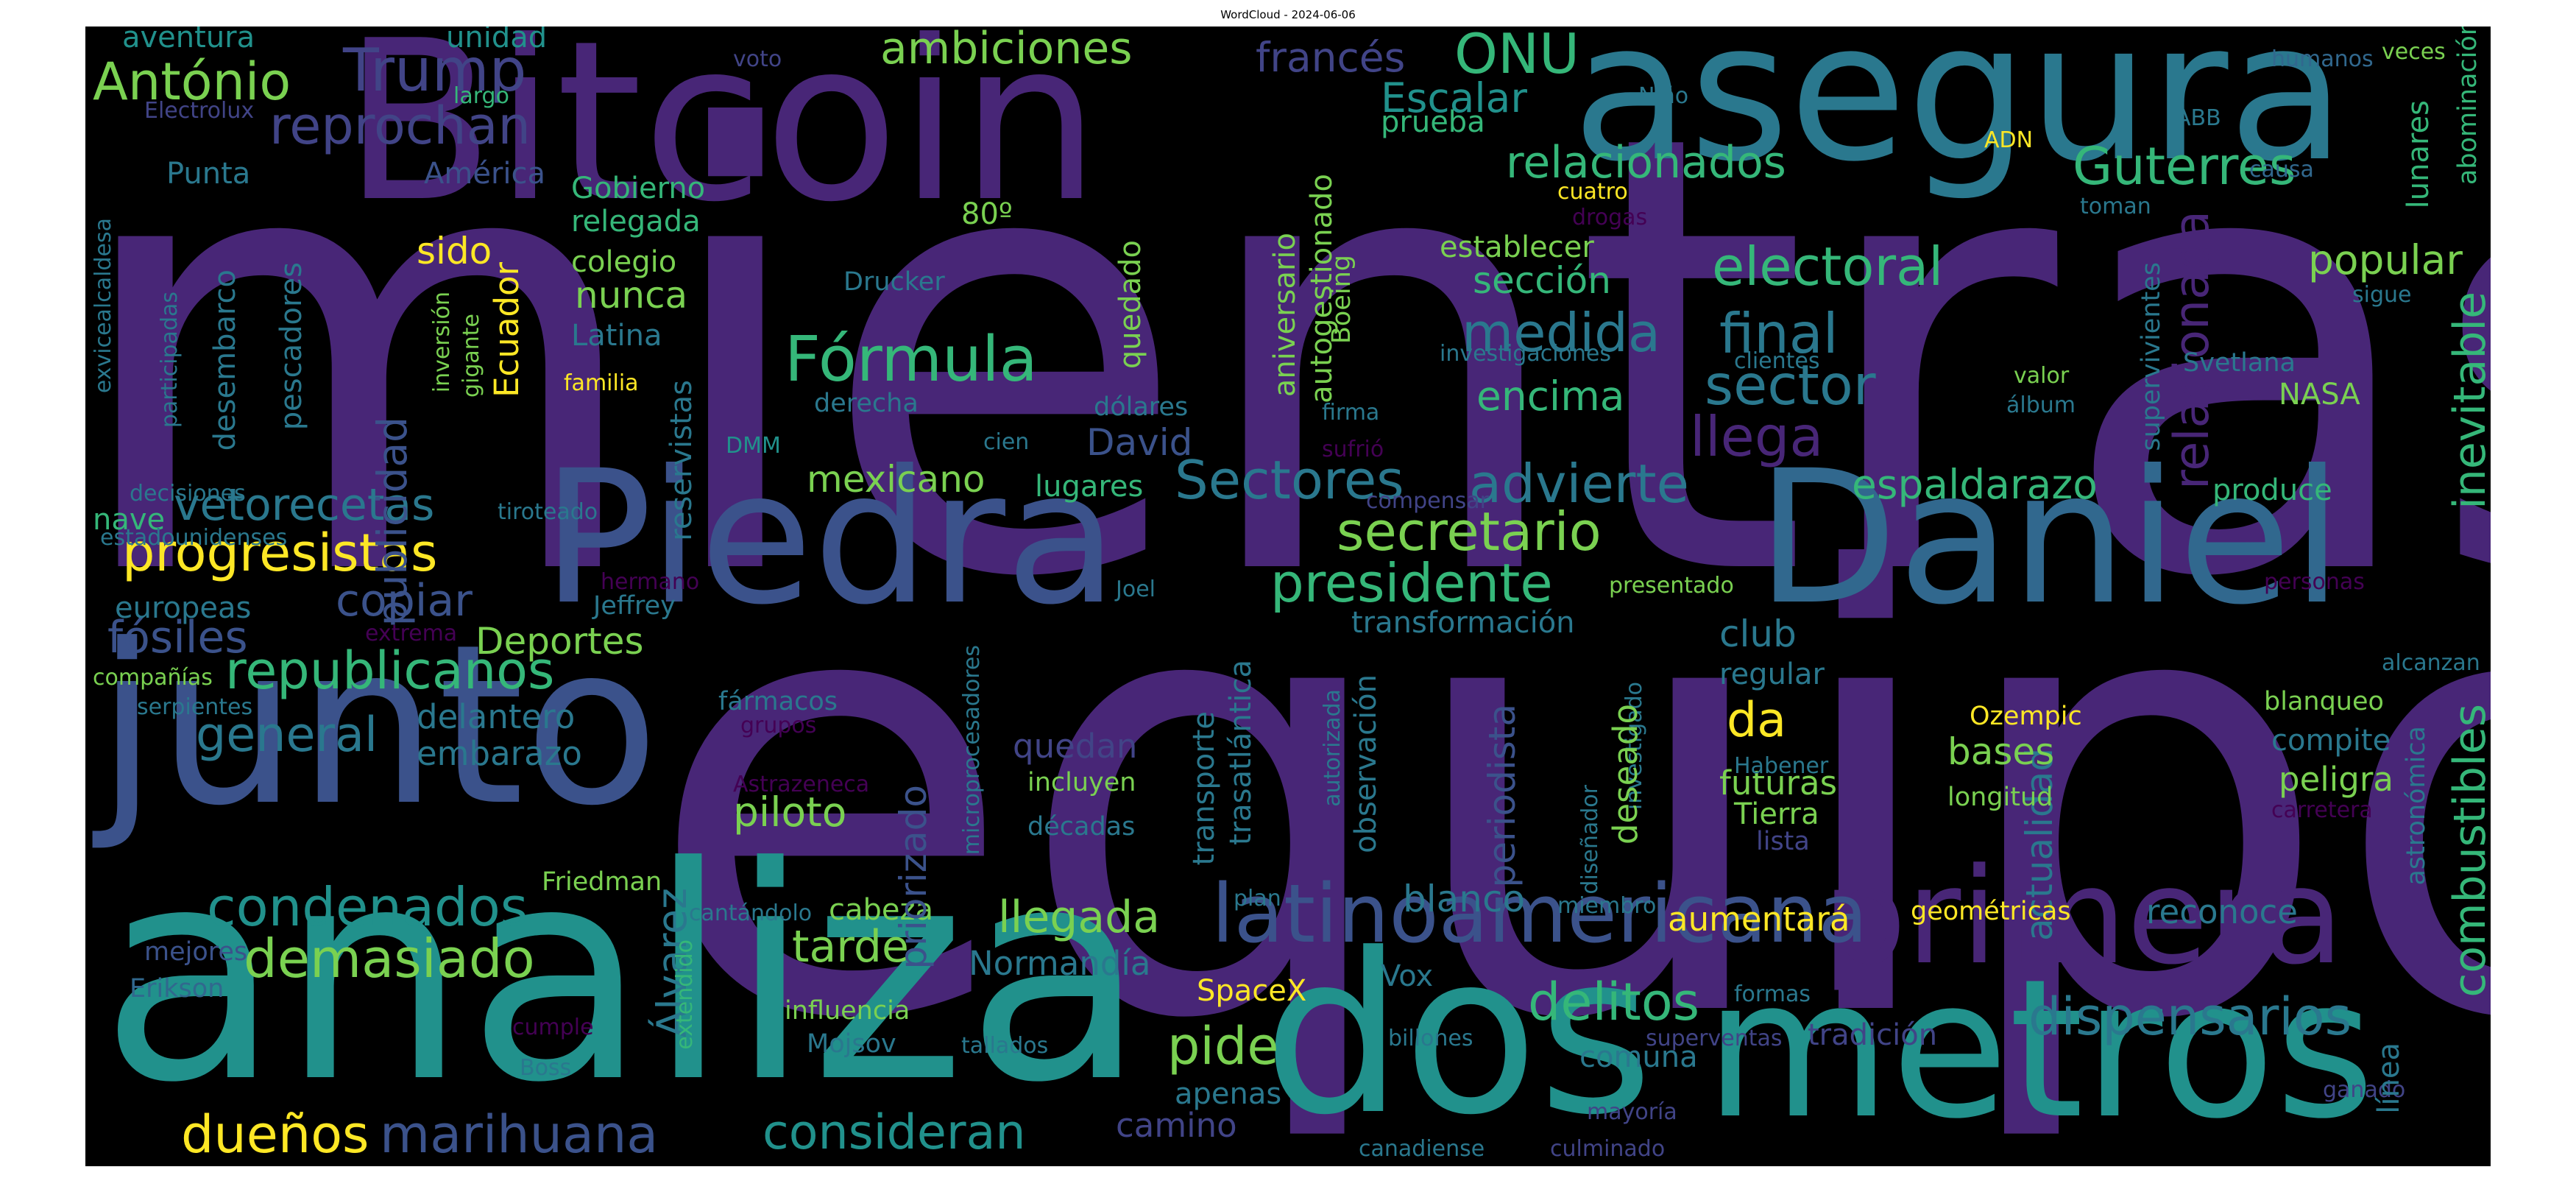 The height and width of the screenshot is (1178, 2576). Describe the element at coordinates (1289, 480) in the screenshot. I see `cloud-word: Sectores` at that location.